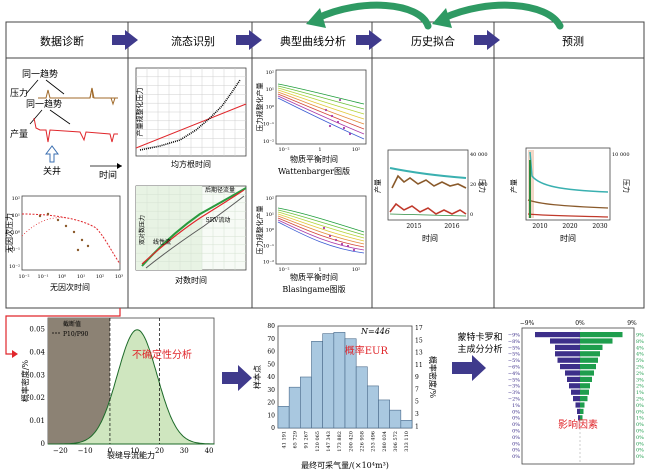 The height and width of the screenshot is (476, 650). Describe the element at coordinates (19, 134) in the screenshot. I see `production-label: 产量` at that location.